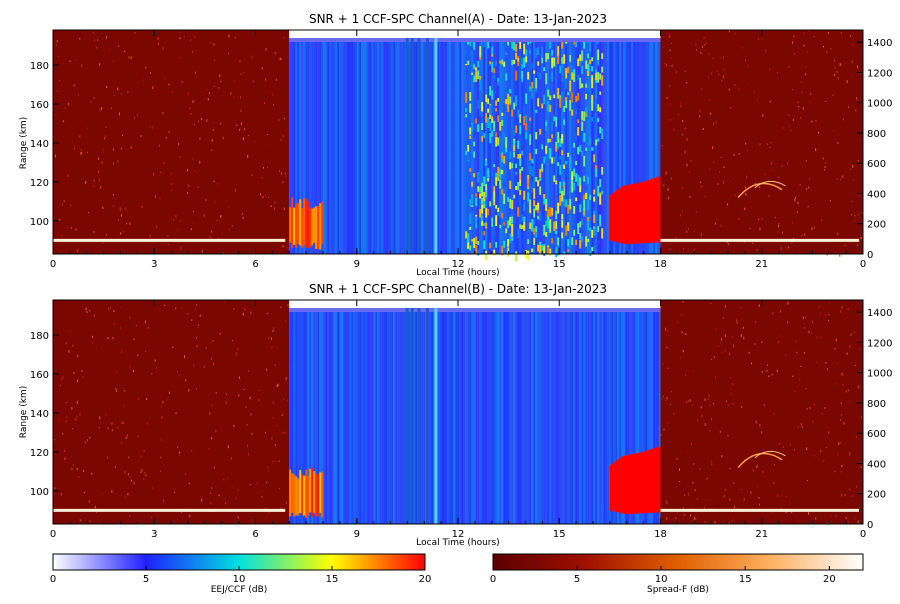 The height and width of the screenshot is (604, 900). I want to click on y-tick-label: 120, so click(39, 453).